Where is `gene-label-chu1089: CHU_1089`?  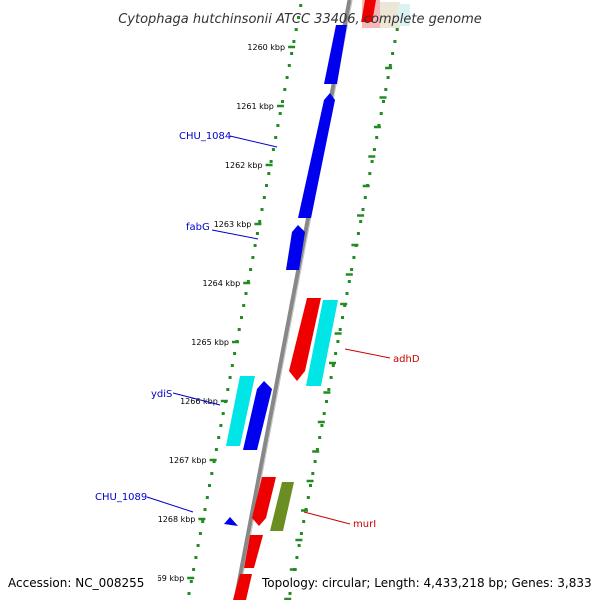
gene-label-chu1089: CHU_1089 is located at coordinates (121, 497).